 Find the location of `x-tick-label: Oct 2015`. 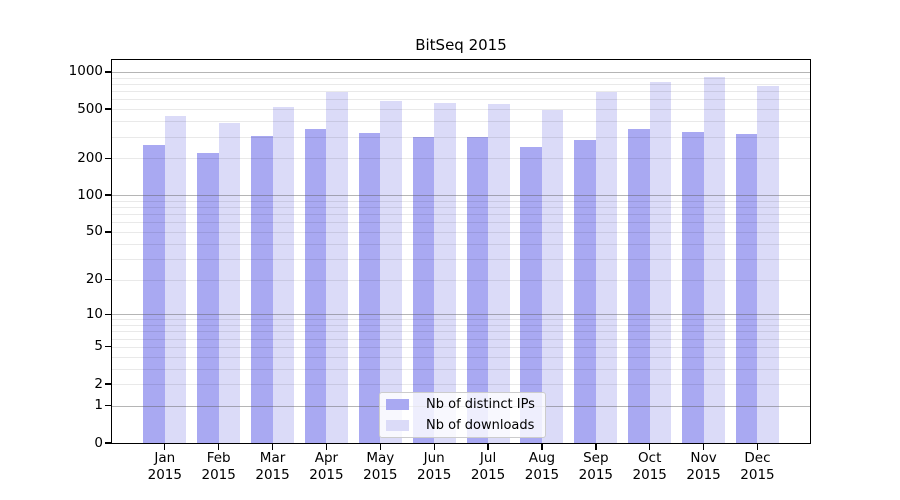

x-tick-label: Oct 2015 is located at coordinates (650, 467).